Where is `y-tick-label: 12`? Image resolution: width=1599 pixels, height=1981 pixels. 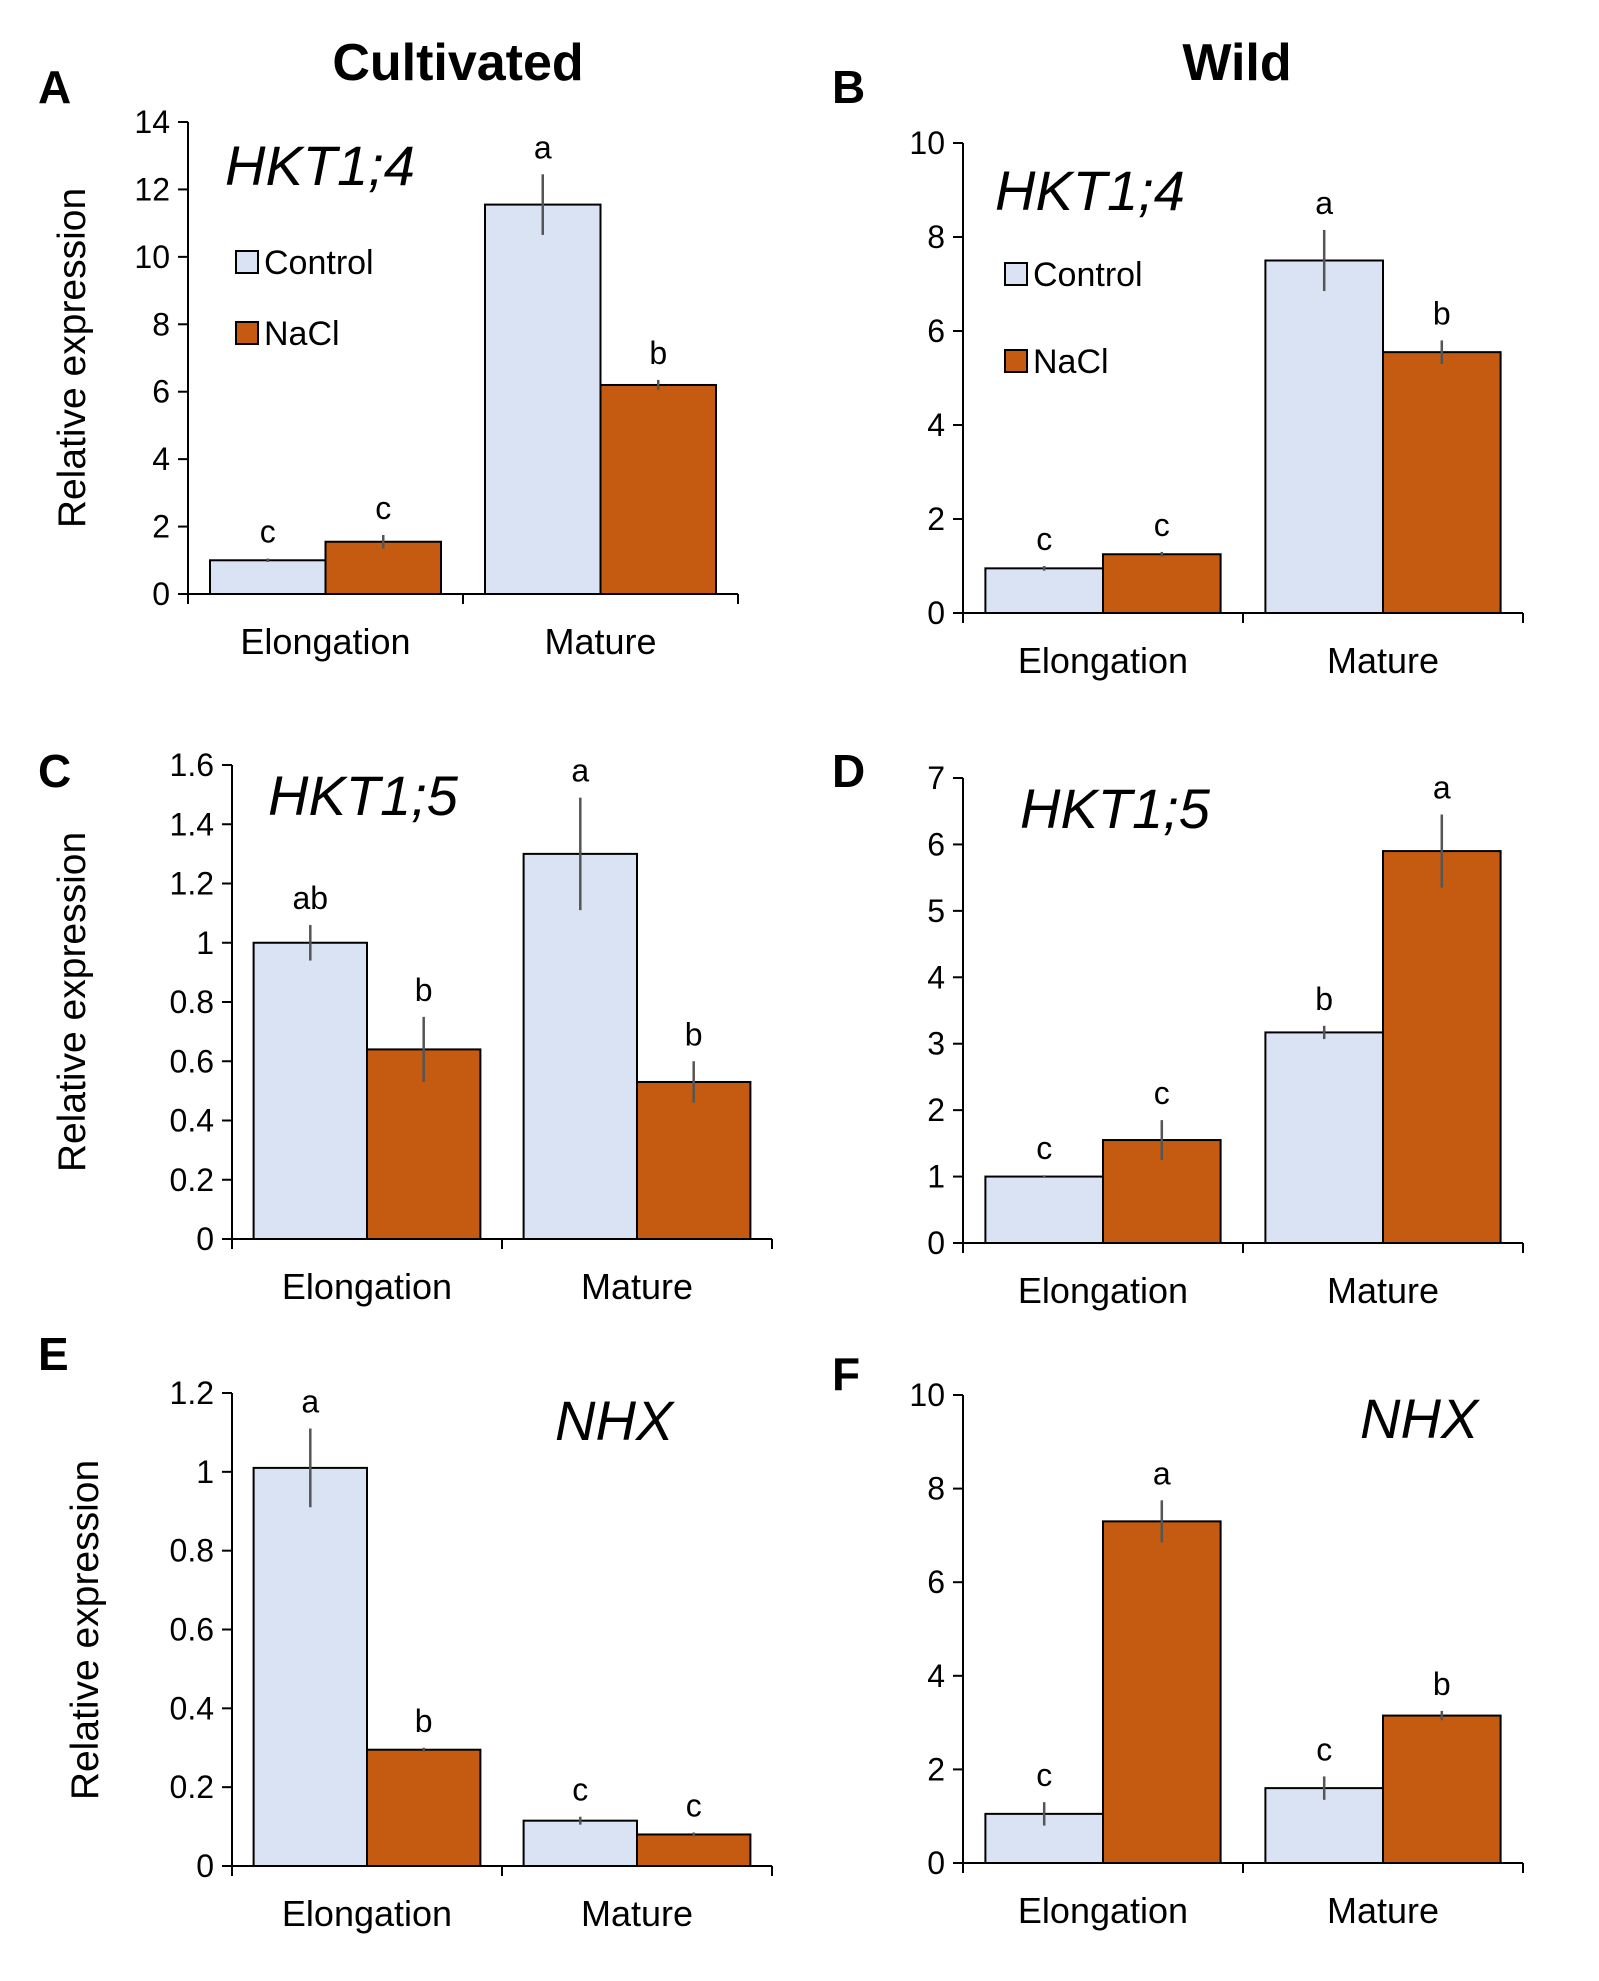 y-tick-label: 12 is located at coordinates (152, 189).